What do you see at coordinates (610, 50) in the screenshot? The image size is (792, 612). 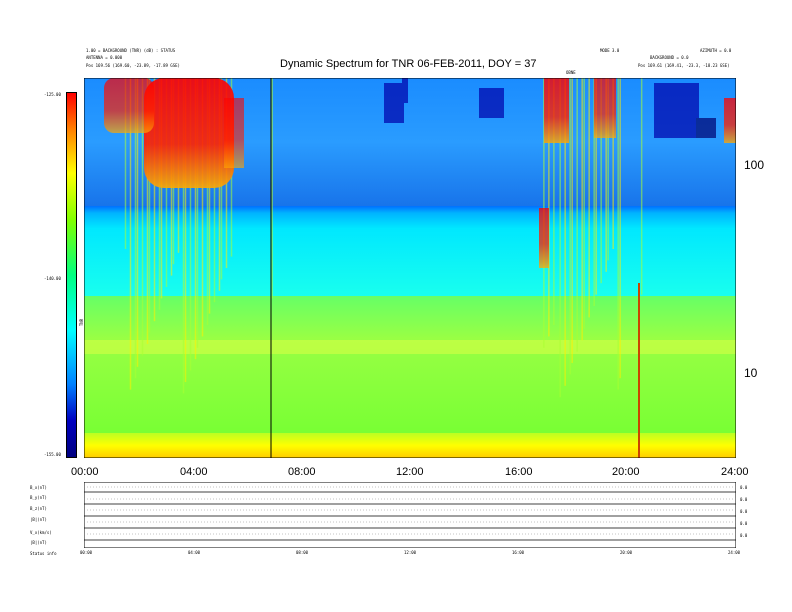 I see `header-mid-label-a: MODE 3.0` at bounding box center [610, 50].